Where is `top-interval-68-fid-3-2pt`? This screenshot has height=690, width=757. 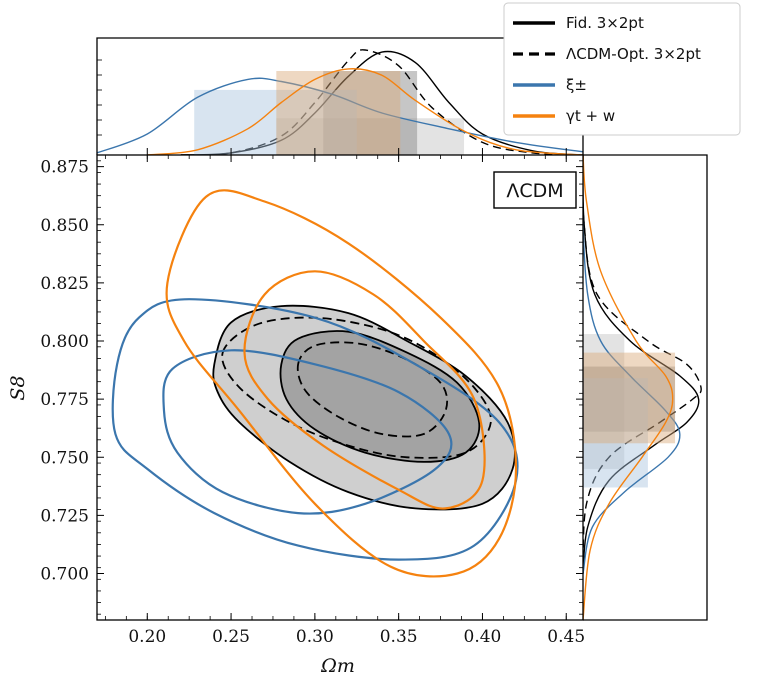
top-interval-68-fid-3-2pt is located at coordinates (370, 113).